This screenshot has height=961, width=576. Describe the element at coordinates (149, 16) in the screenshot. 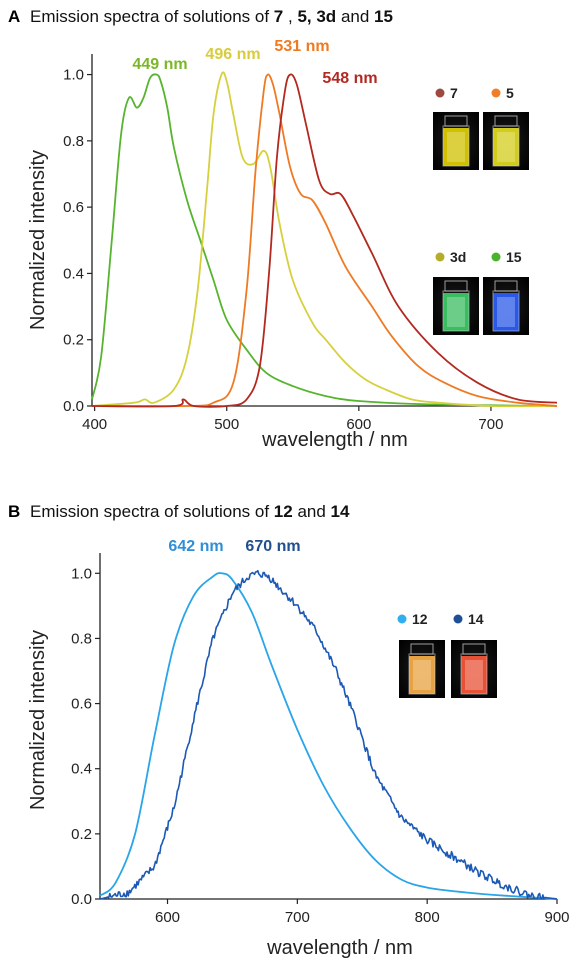

I see `panel-a-title-text: Emission spectra of solutions of` at that location.